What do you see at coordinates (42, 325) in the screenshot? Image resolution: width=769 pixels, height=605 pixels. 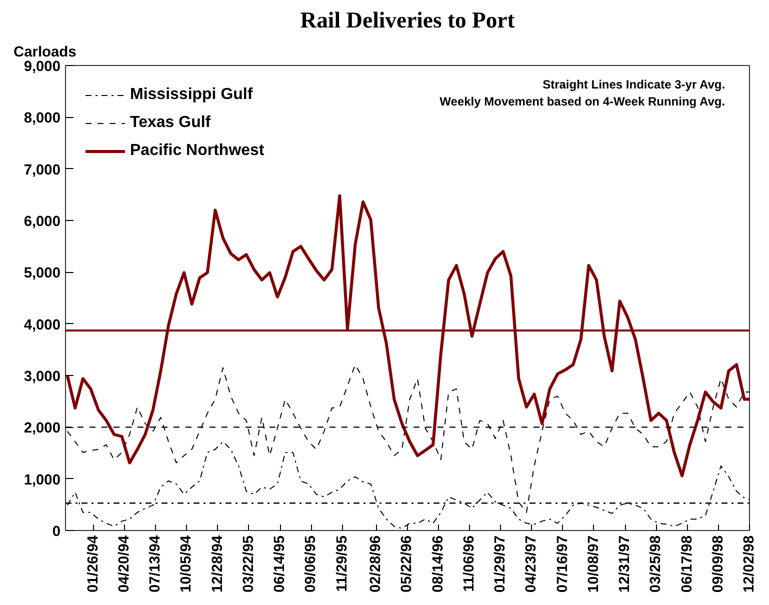 I see `y-tick-label: 4,000` at bounding box center [42, 325].